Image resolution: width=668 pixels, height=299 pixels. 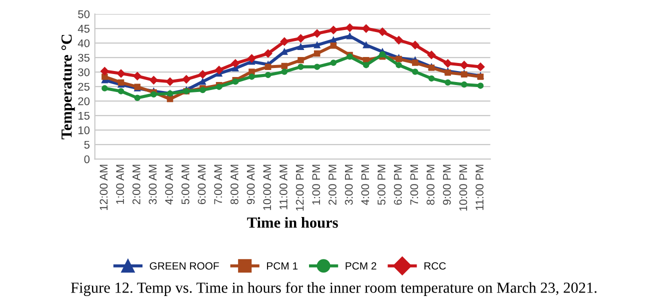 I want to click on y-tick-label: 30, so click(x=84, y=72).